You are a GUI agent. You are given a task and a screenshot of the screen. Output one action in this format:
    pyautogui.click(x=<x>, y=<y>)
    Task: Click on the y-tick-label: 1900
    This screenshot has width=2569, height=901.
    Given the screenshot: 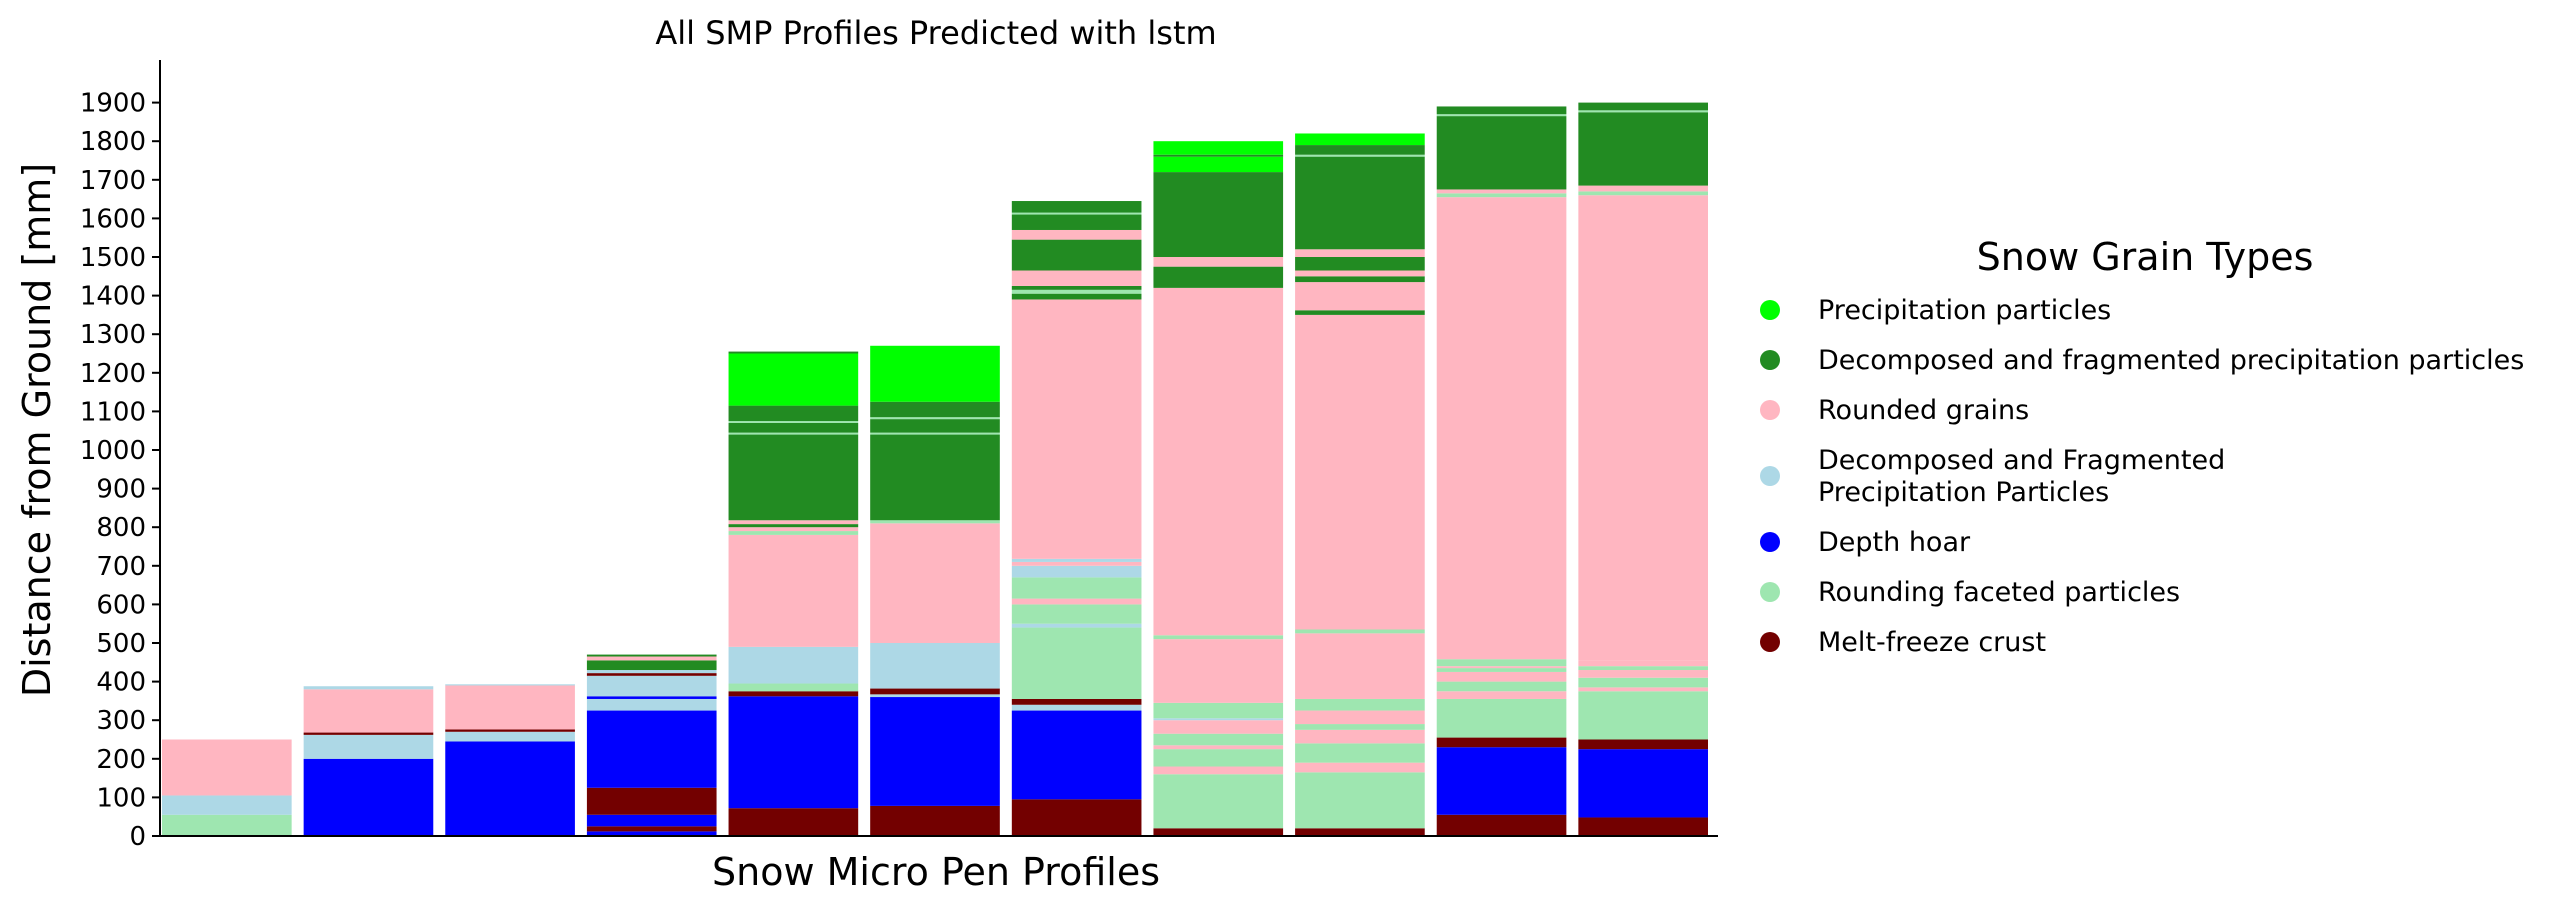 What is the action you would take?
    pyautogui.click(x=113, y=104)
    